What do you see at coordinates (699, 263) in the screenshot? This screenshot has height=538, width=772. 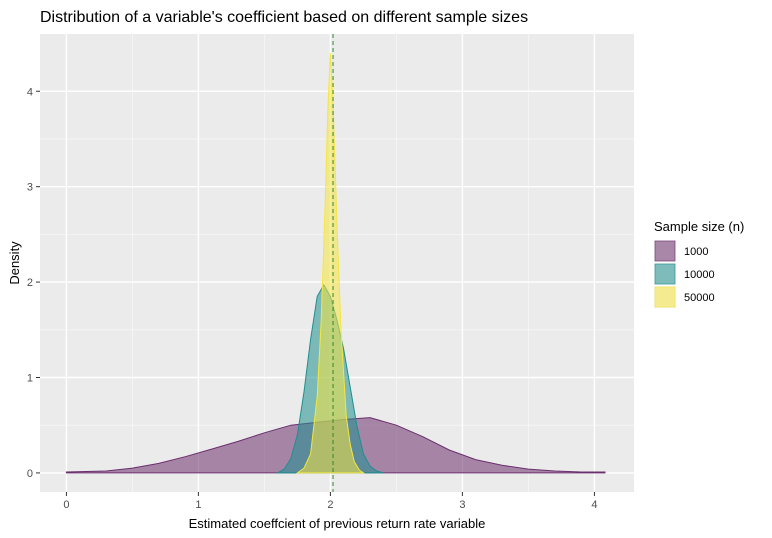 I see `legend: Sample size (n) 1000 10000 50000` at bounding box center [699, 263].